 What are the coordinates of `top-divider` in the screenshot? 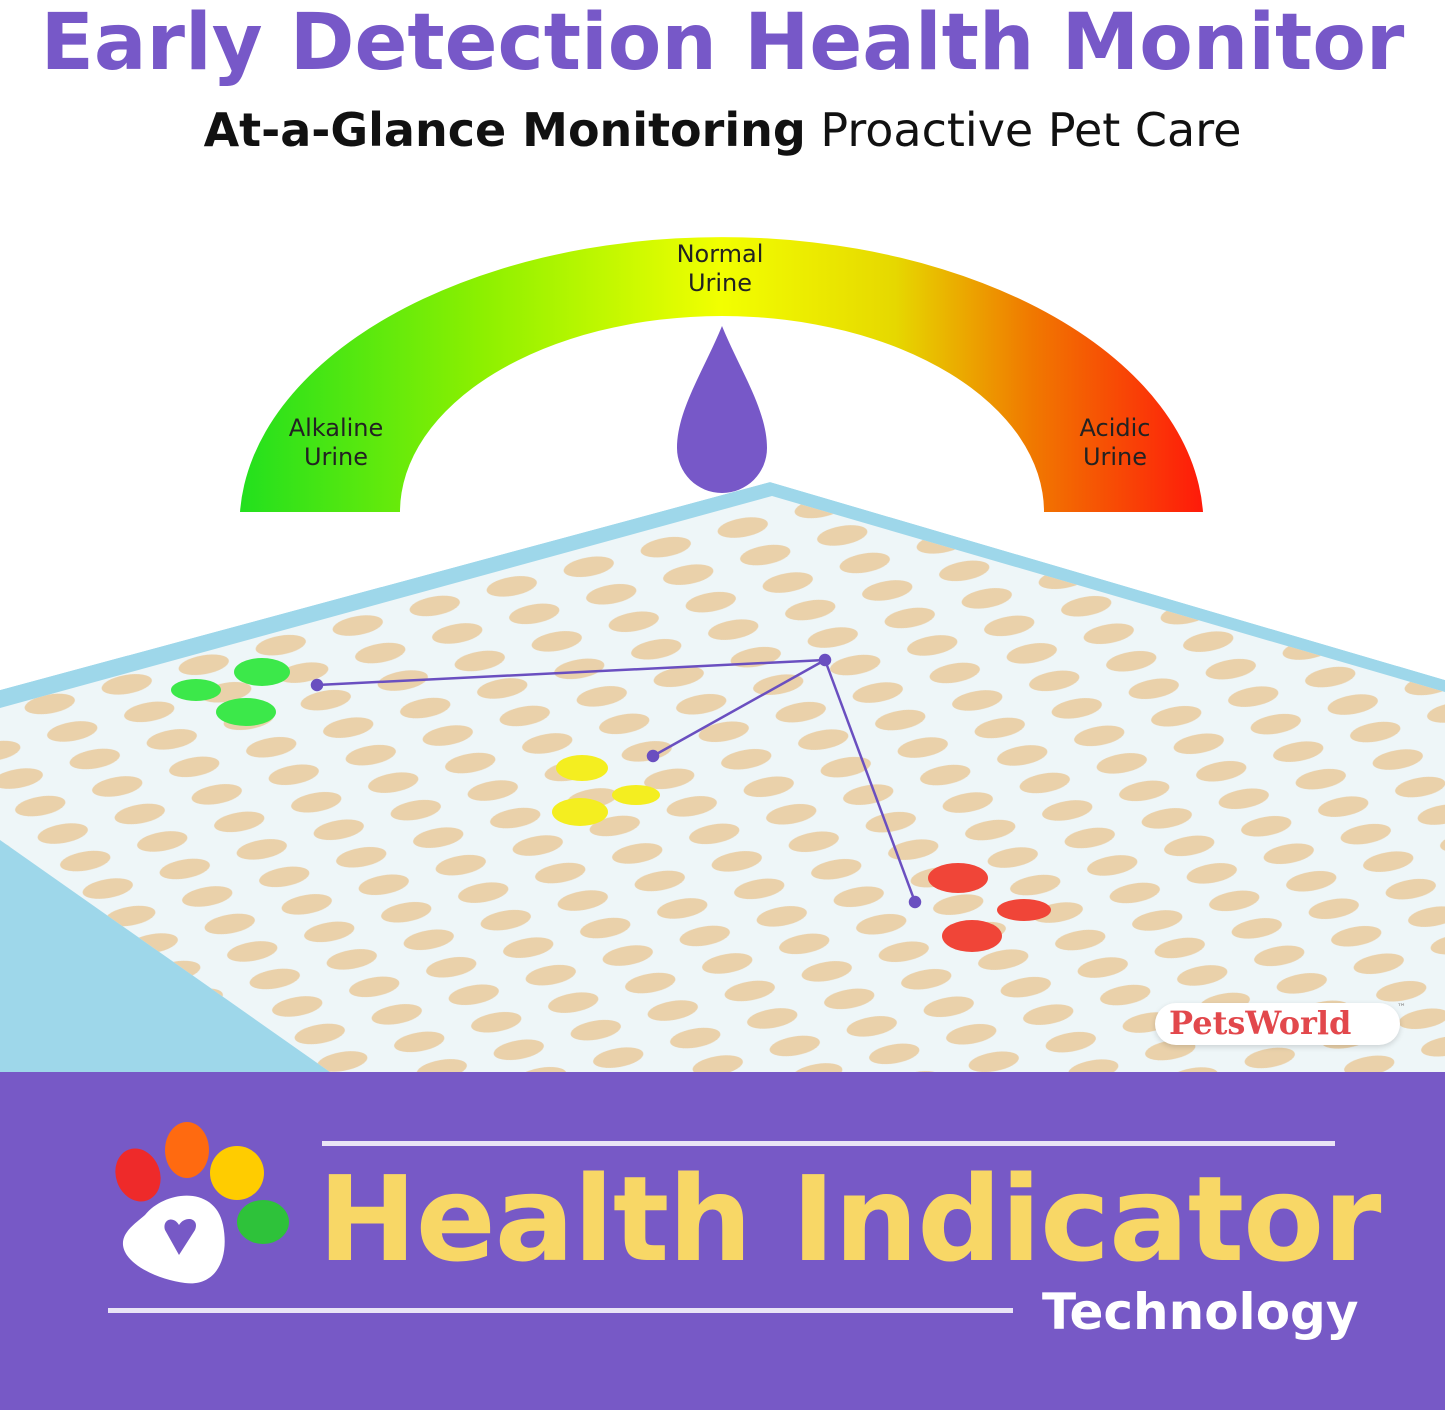 It's located at (828, 1143).